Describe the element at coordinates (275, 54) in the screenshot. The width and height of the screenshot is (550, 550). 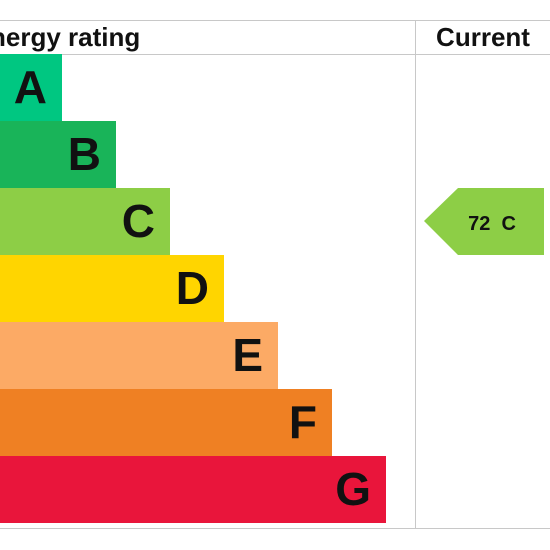
I see `header-divider` at that location.